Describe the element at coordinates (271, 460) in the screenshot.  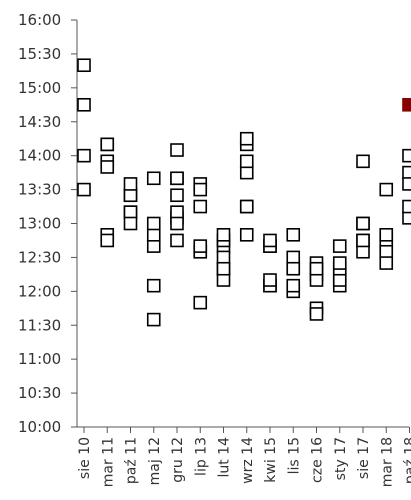
I see `x-tick-label: kwi 15` at that location.